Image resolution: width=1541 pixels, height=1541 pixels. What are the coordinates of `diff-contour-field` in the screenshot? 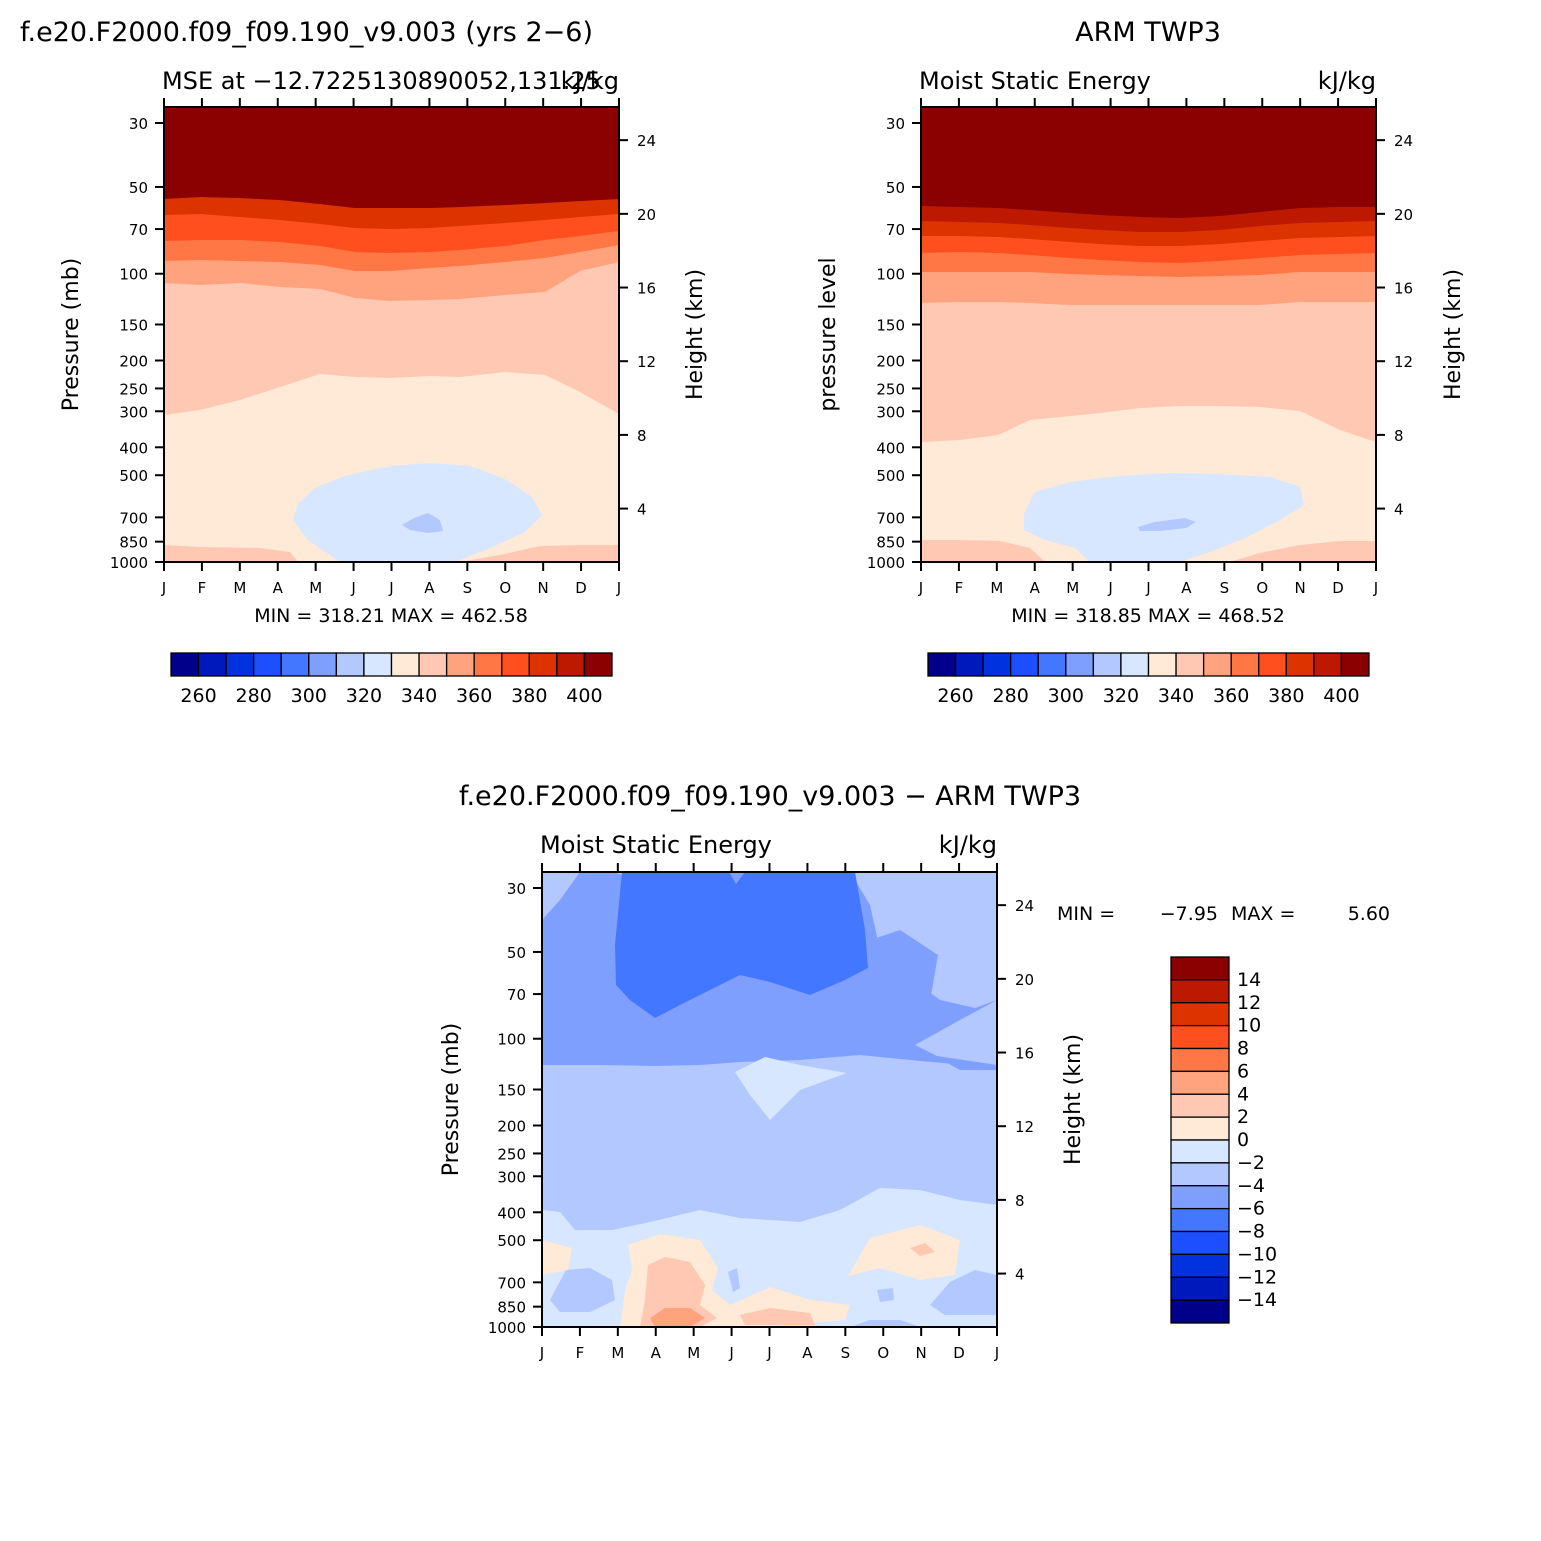 It's located at (769, 1099).